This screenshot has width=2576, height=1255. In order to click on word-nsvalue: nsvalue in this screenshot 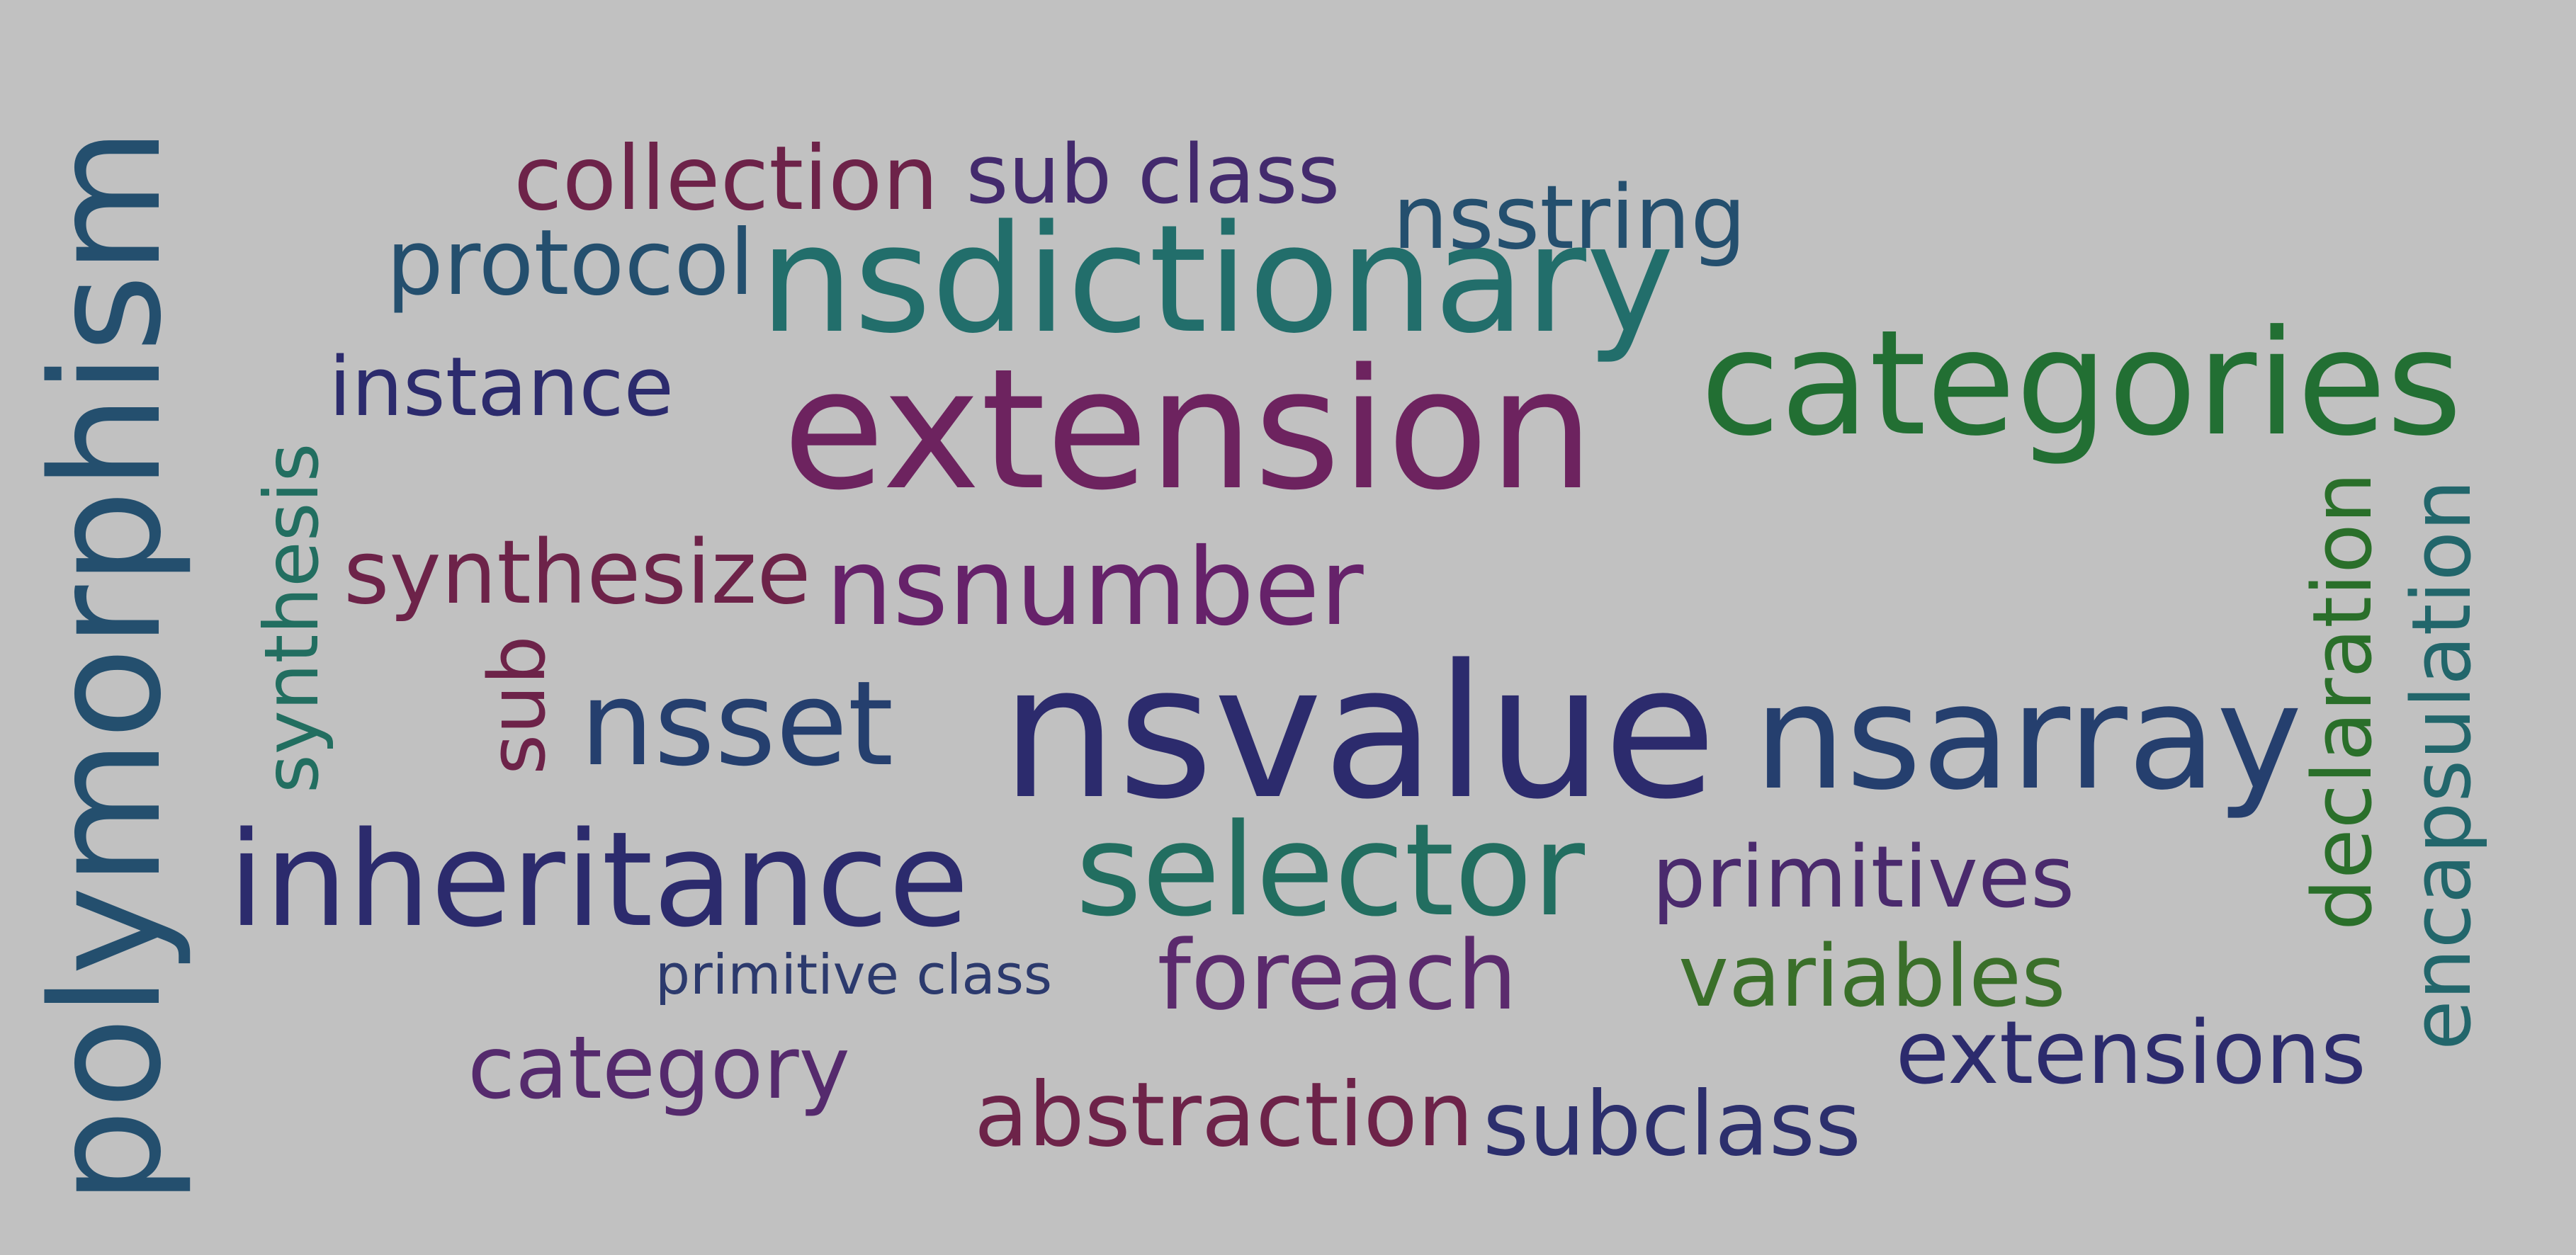, I will do `click(1358, 733)`.